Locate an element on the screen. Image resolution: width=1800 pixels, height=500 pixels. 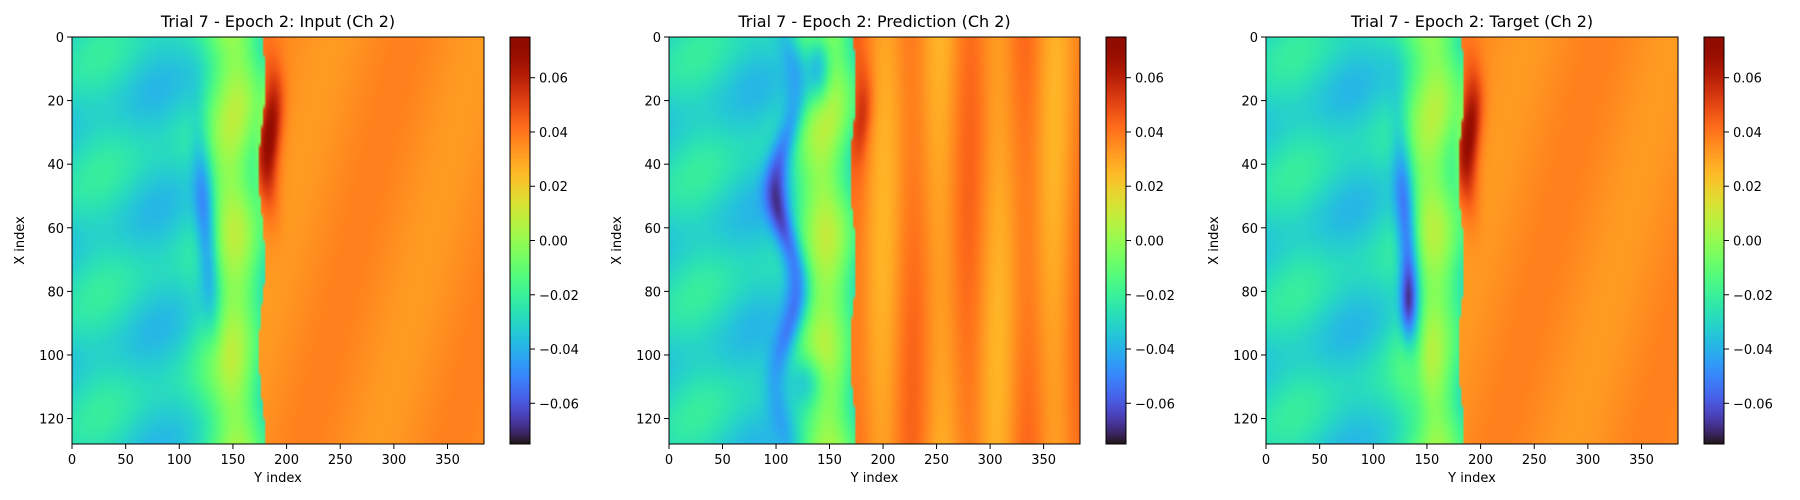
chart-title: Trial 7 - Epoch 2: Input (Ch 2) is located at coordinates (277, 21).